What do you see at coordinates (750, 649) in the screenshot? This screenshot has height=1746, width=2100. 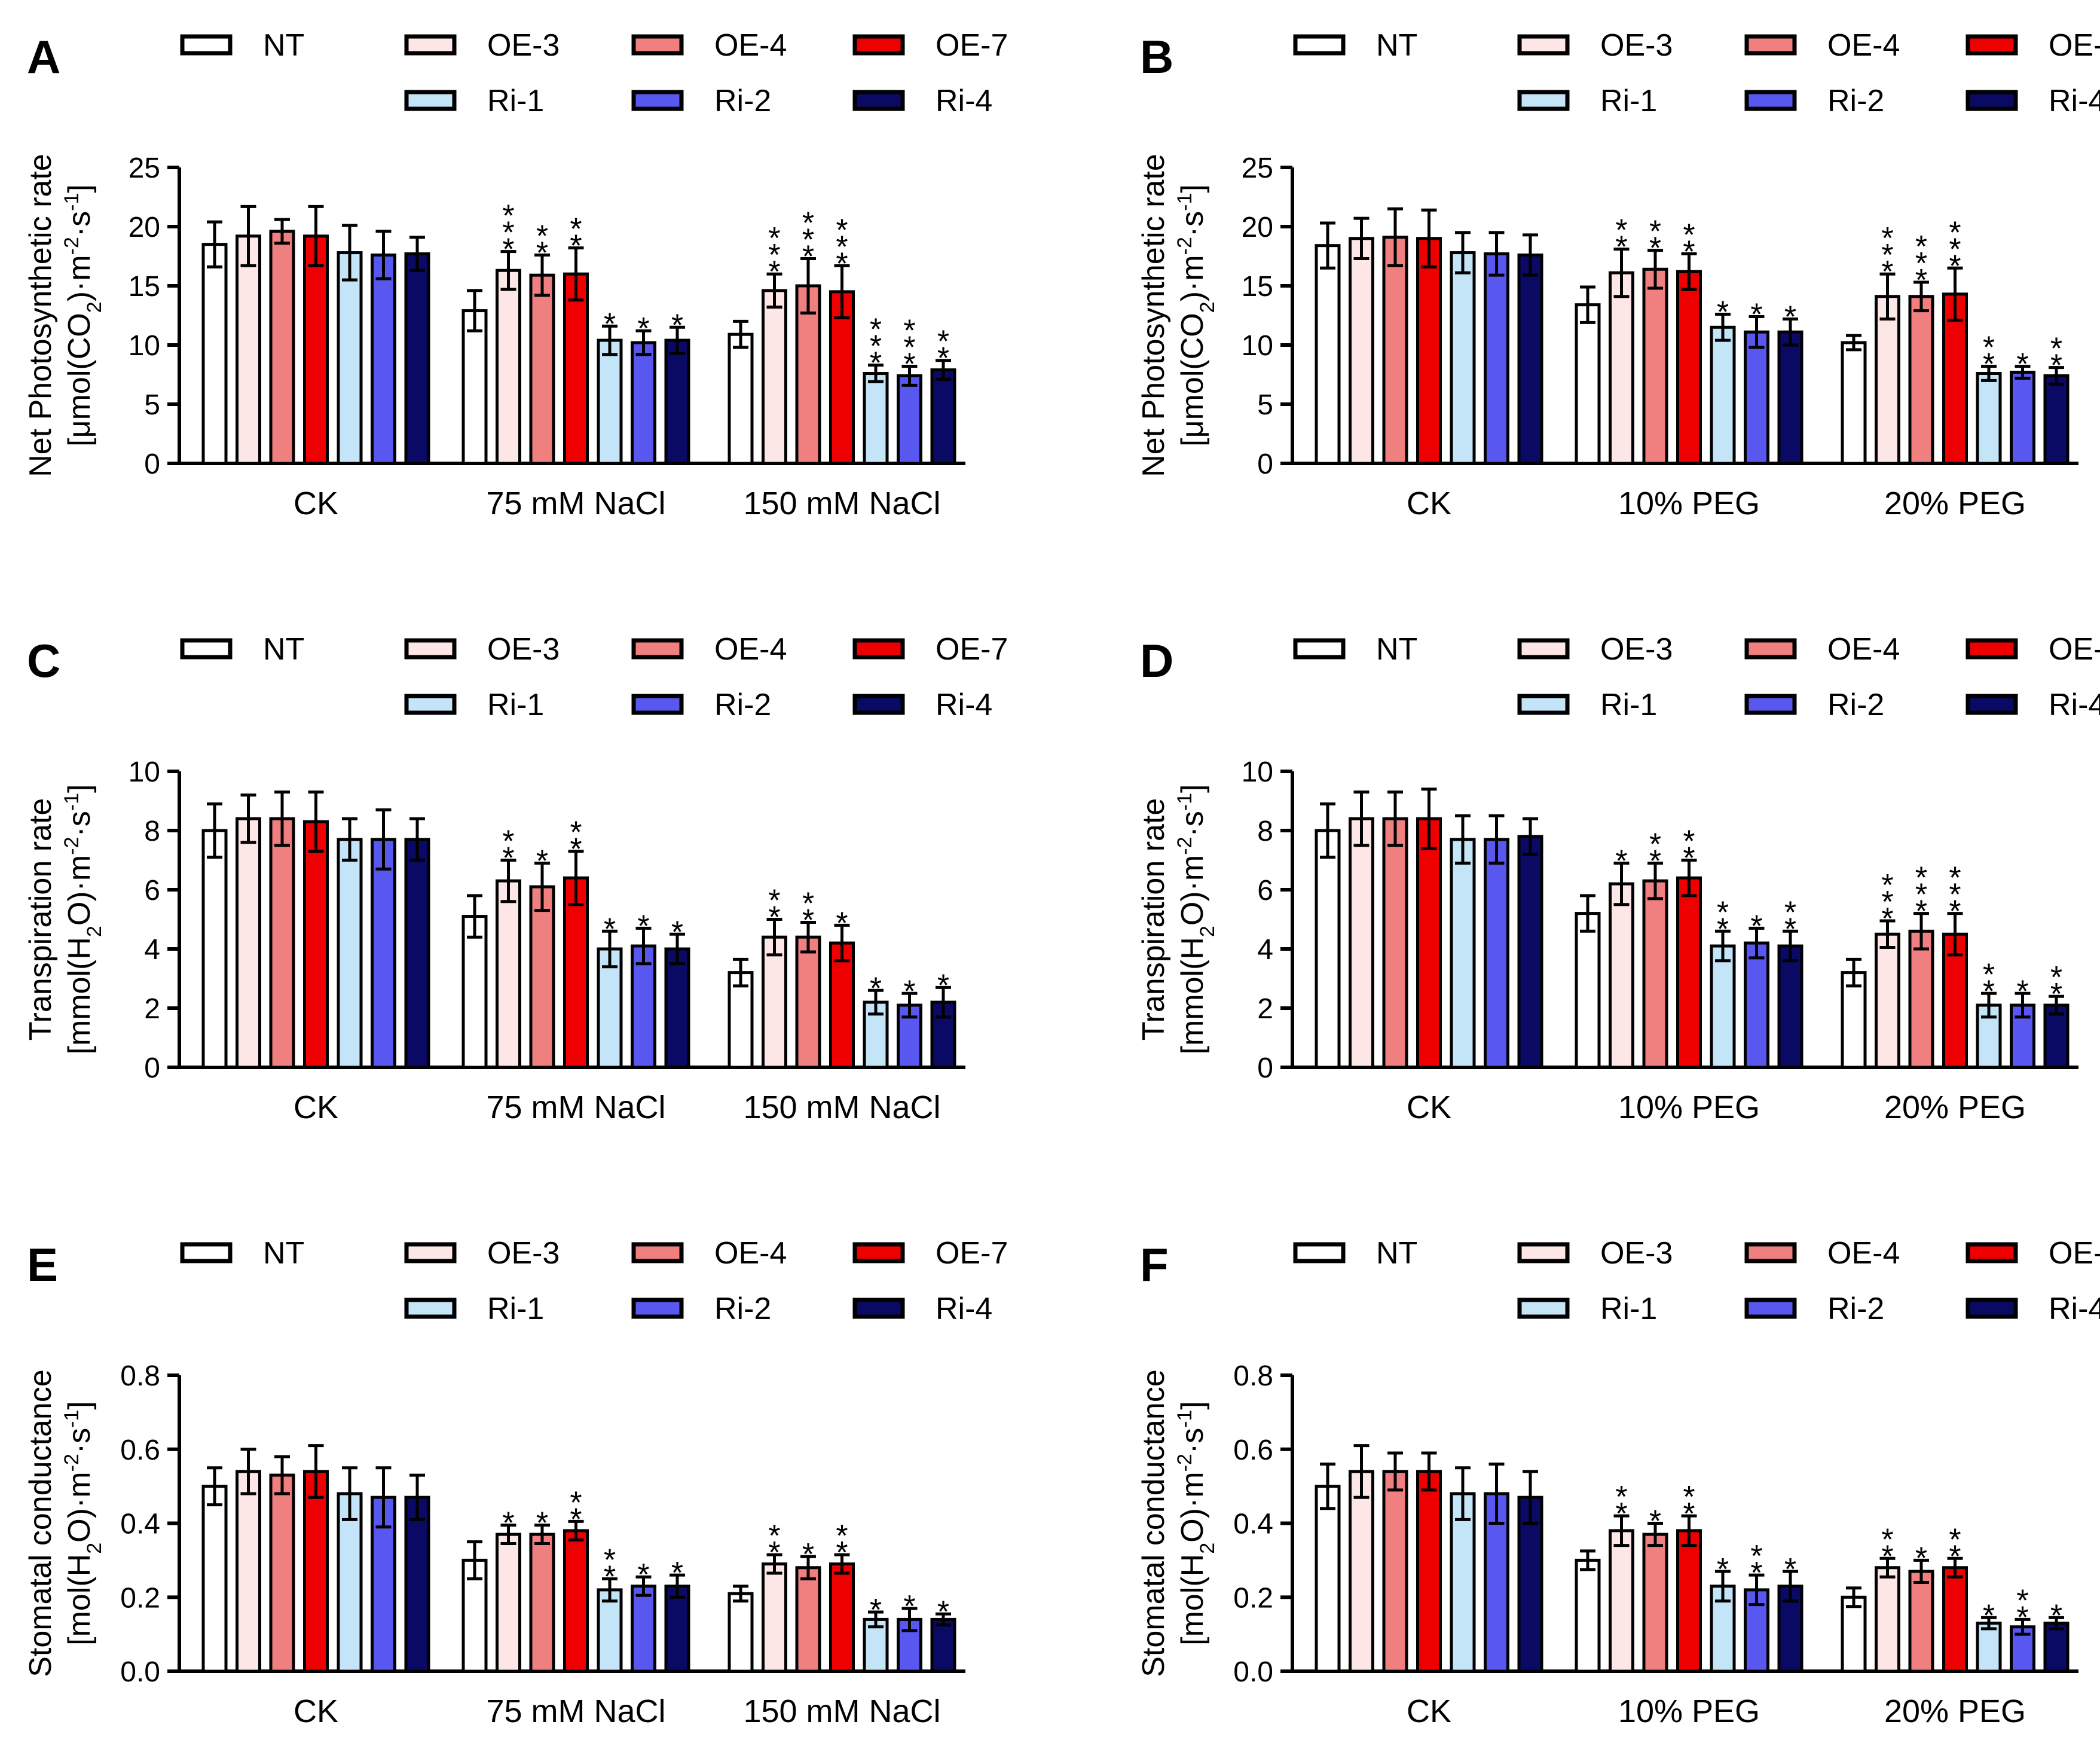 I see `legend-label: OE-4` at bounding box center [750, 649].